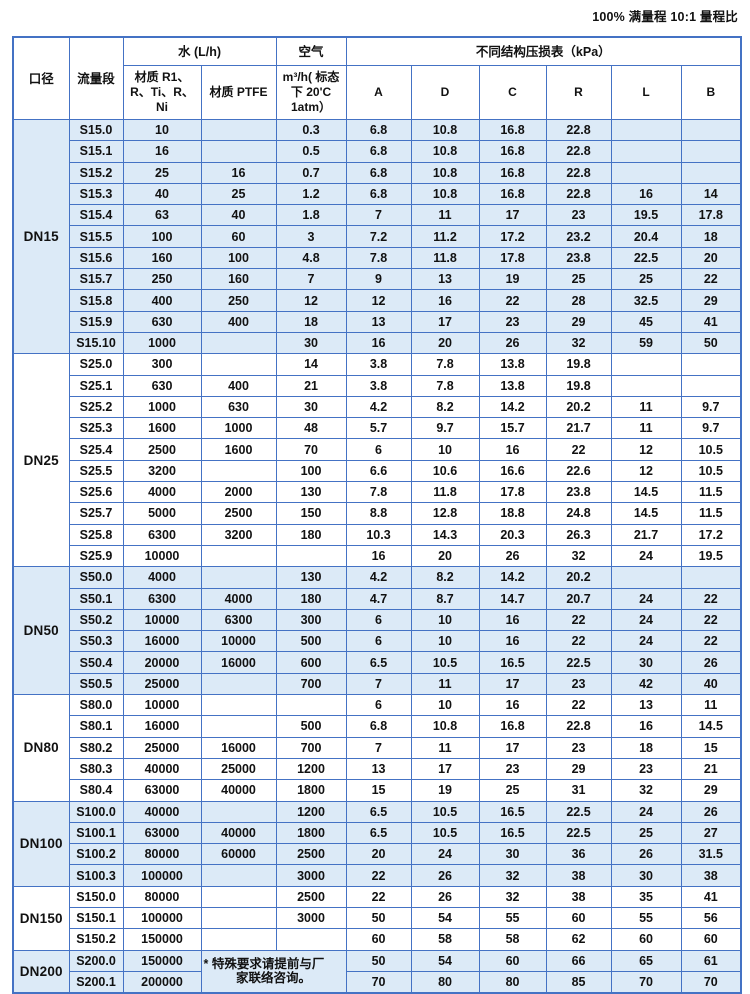  I want to click on pressure-c-cell: 17, so click(512, 684).